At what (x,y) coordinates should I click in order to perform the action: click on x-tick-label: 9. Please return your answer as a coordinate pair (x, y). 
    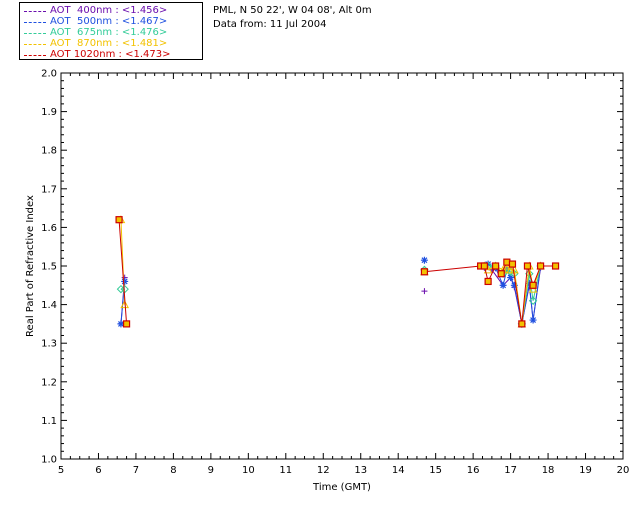
    Looking at the image, I should click on (211, 470).